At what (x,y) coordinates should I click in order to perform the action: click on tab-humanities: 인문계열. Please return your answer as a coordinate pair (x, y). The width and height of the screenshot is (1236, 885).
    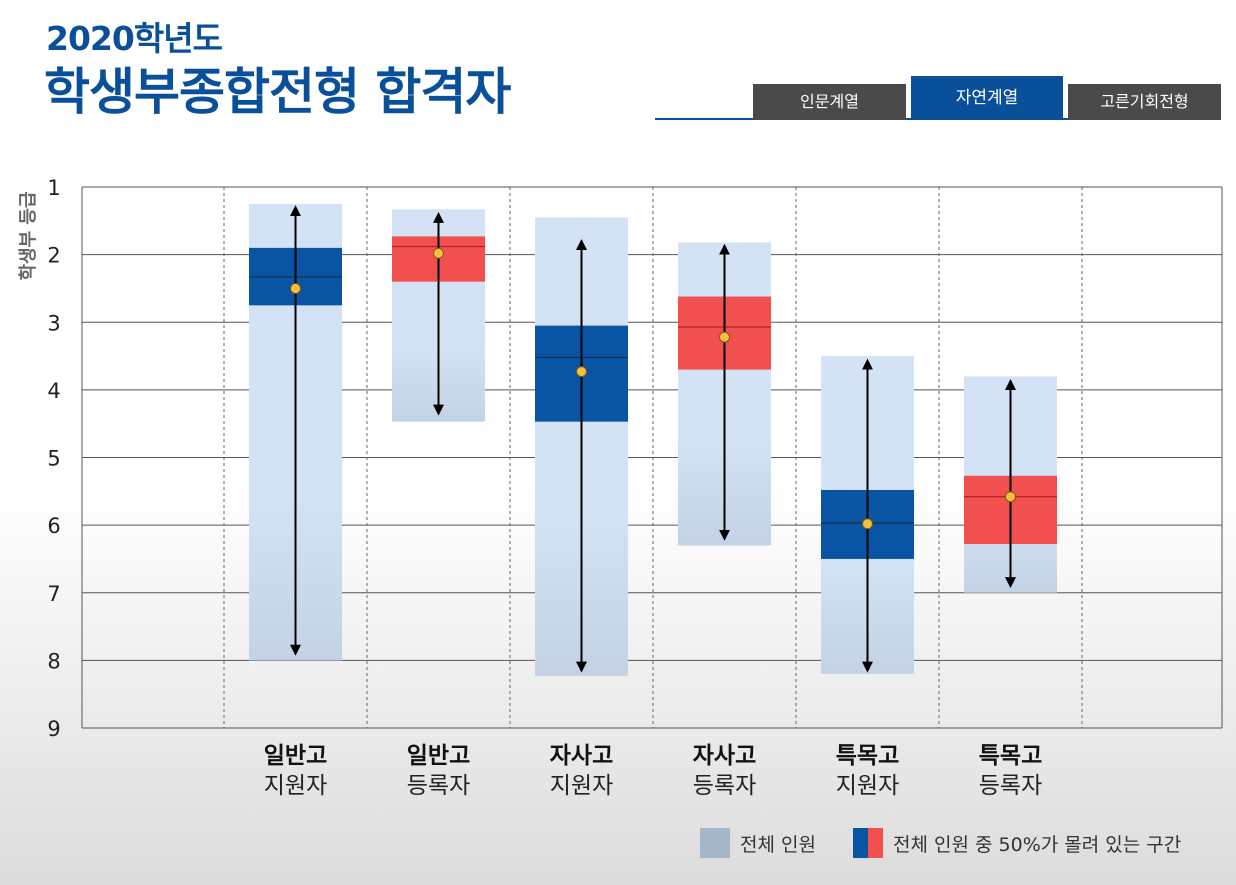
    Looking at the image, I should click on (829, 102).